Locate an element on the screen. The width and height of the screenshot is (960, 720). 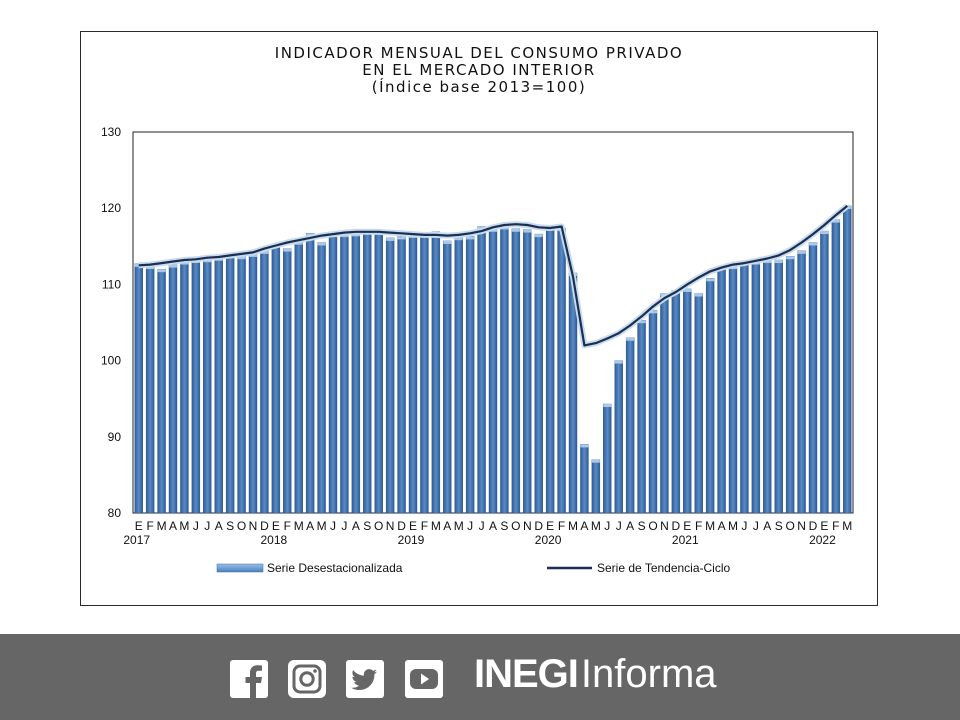
footer-bar: INEGIInforma is located at coordinates (480, 677).